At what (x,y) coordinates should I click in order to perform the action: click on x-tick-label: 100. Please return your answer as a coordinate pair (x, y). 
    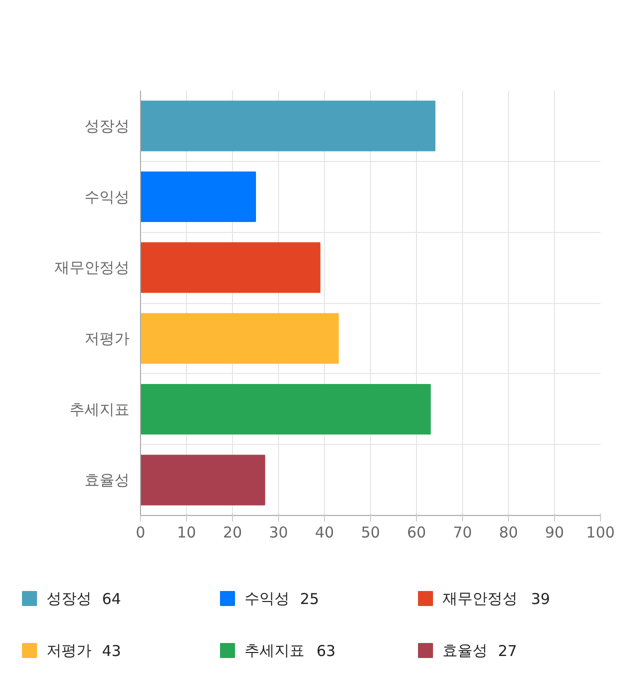
    Looking at the image, I should click on (600, 533).